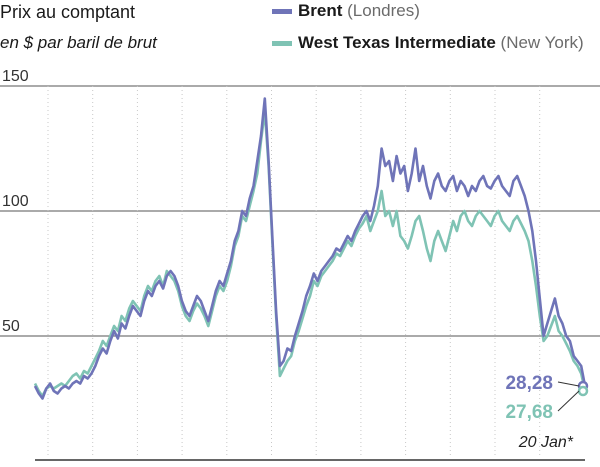 The width and height of the screenshot is (600, 467). I want to click on chart-subtitle: en $ par baril de brut, so click(78, 42).